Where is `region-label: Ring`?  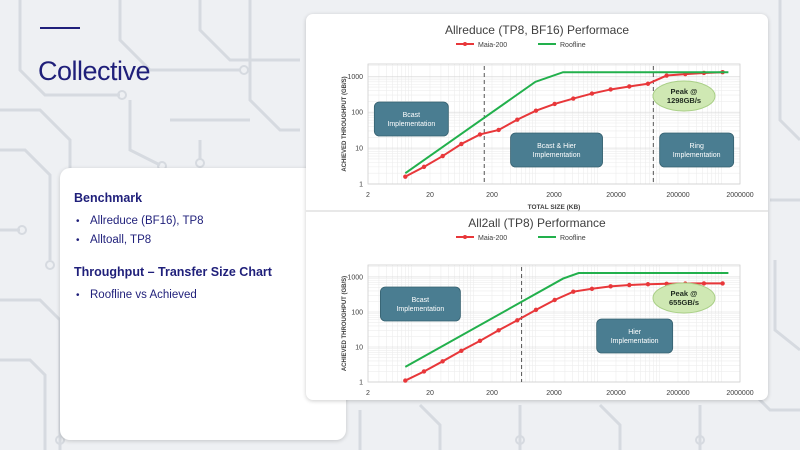
region-label: Ring is located at coordinates (696, 146).